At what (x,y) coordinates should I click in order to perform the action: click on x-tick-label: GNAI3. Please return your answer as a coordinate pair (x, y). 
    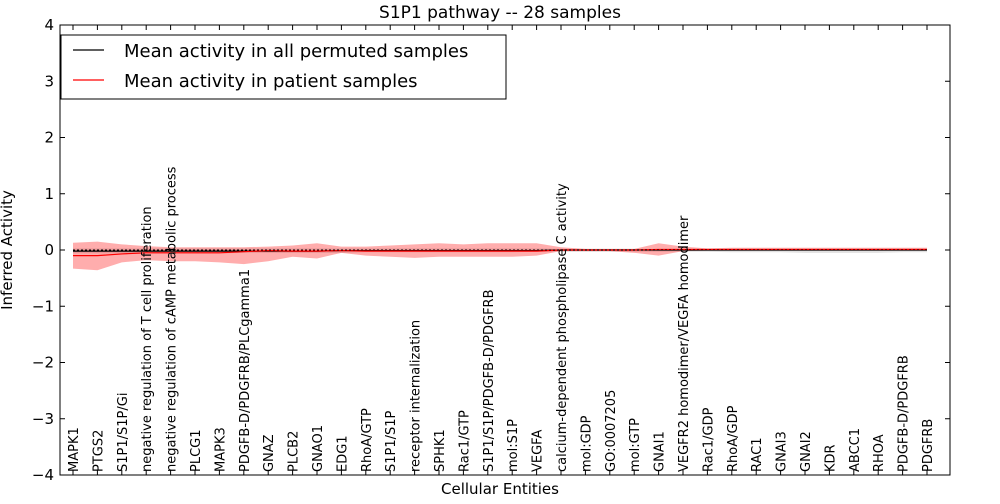
    Looking at the image, I should click on (782, 451).